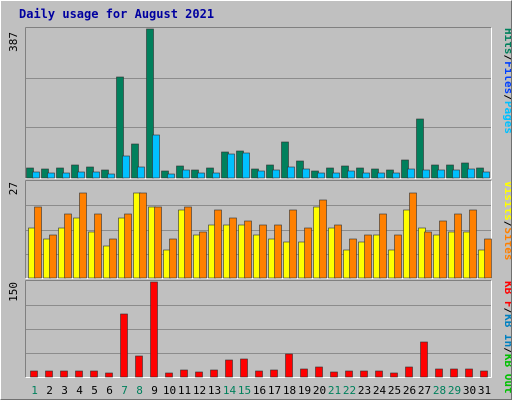 Image resolution: width=512 pixels, height=400 pixels. Describe the element at coordinates (94, 390) in the screenshot. I see `x-tick-label-day-5: 5` at that location.